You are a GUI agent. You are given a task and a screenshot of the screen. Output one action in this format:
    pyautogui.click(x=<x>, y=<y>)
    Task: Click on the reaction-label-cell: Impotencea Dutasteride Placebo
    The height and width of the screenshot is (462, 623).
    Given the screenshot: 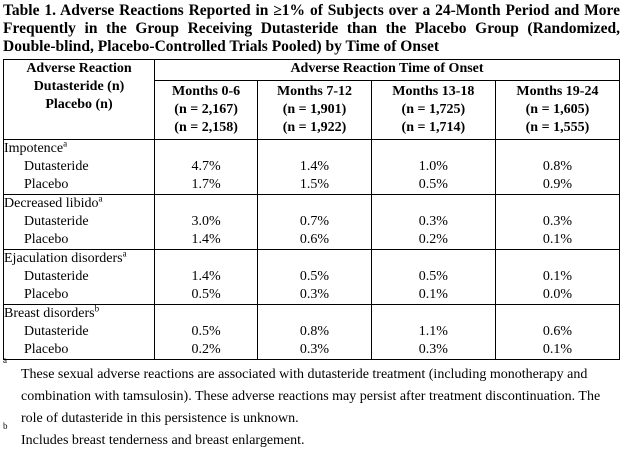 What is the action you would take?
    pyautogui.click(x=79, y=166)
    